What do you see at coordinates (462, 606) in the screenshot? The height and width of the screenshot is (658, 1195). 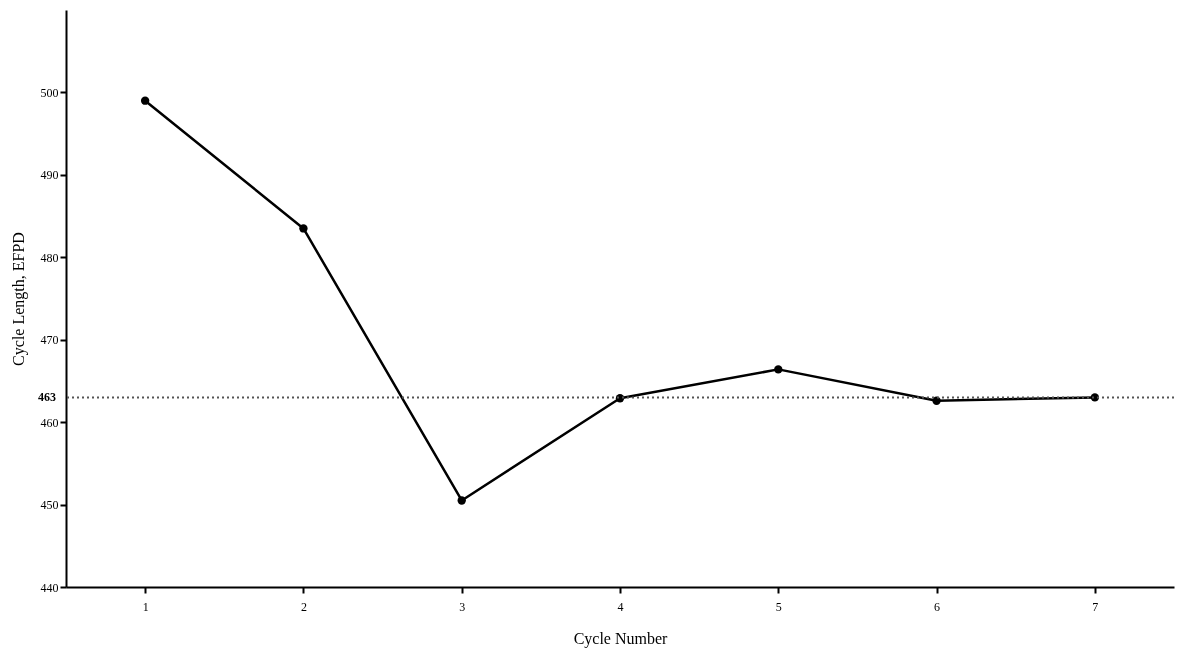 I see `x-tick-label: 3` at bounding box center [462, 606].